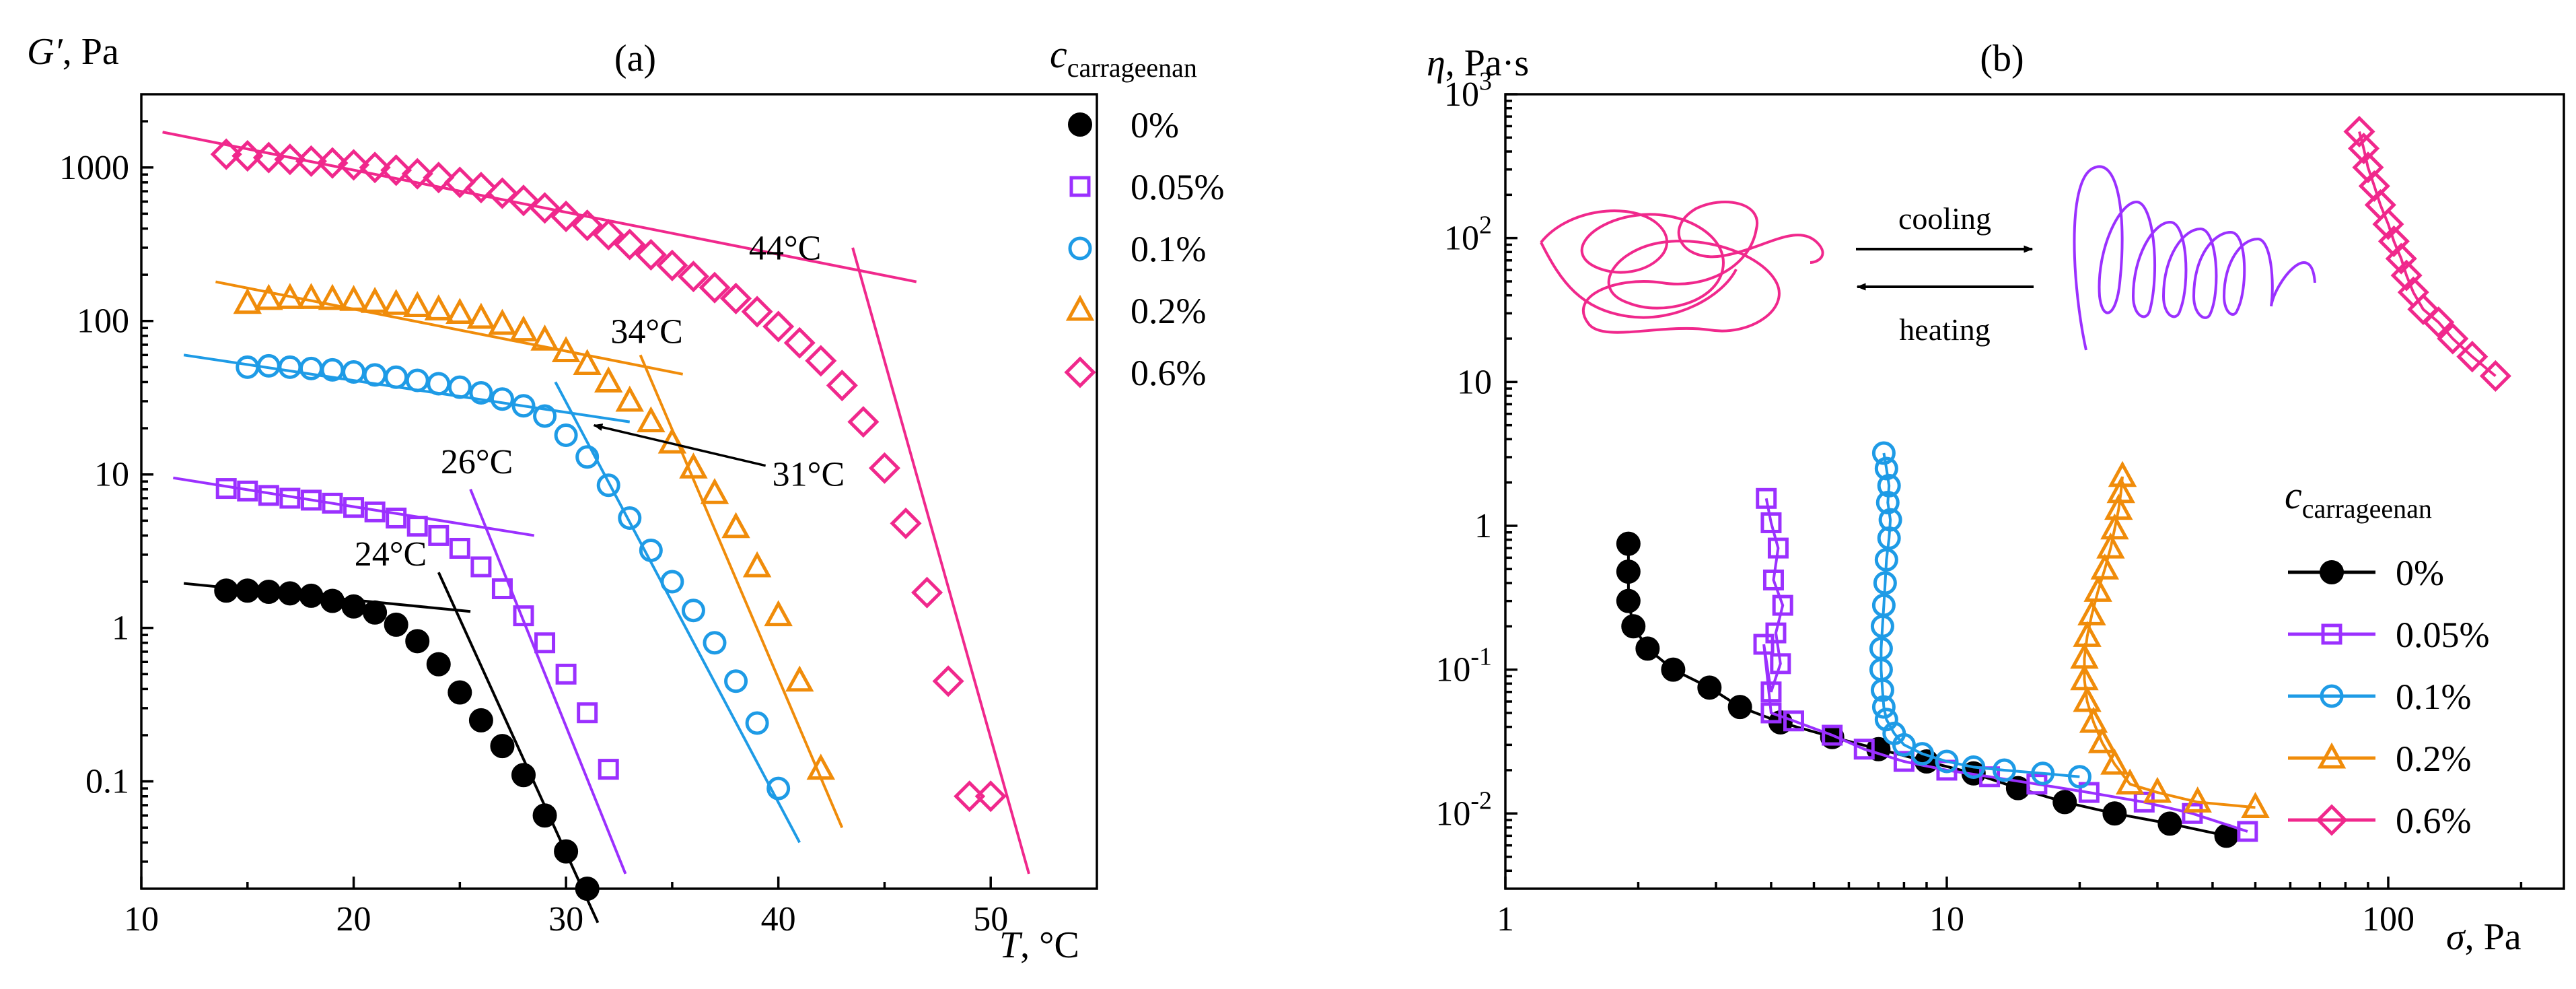 This screenshot has height=989, width=2576. I want to click on y-tick-label: 1, so click(1483, 526).